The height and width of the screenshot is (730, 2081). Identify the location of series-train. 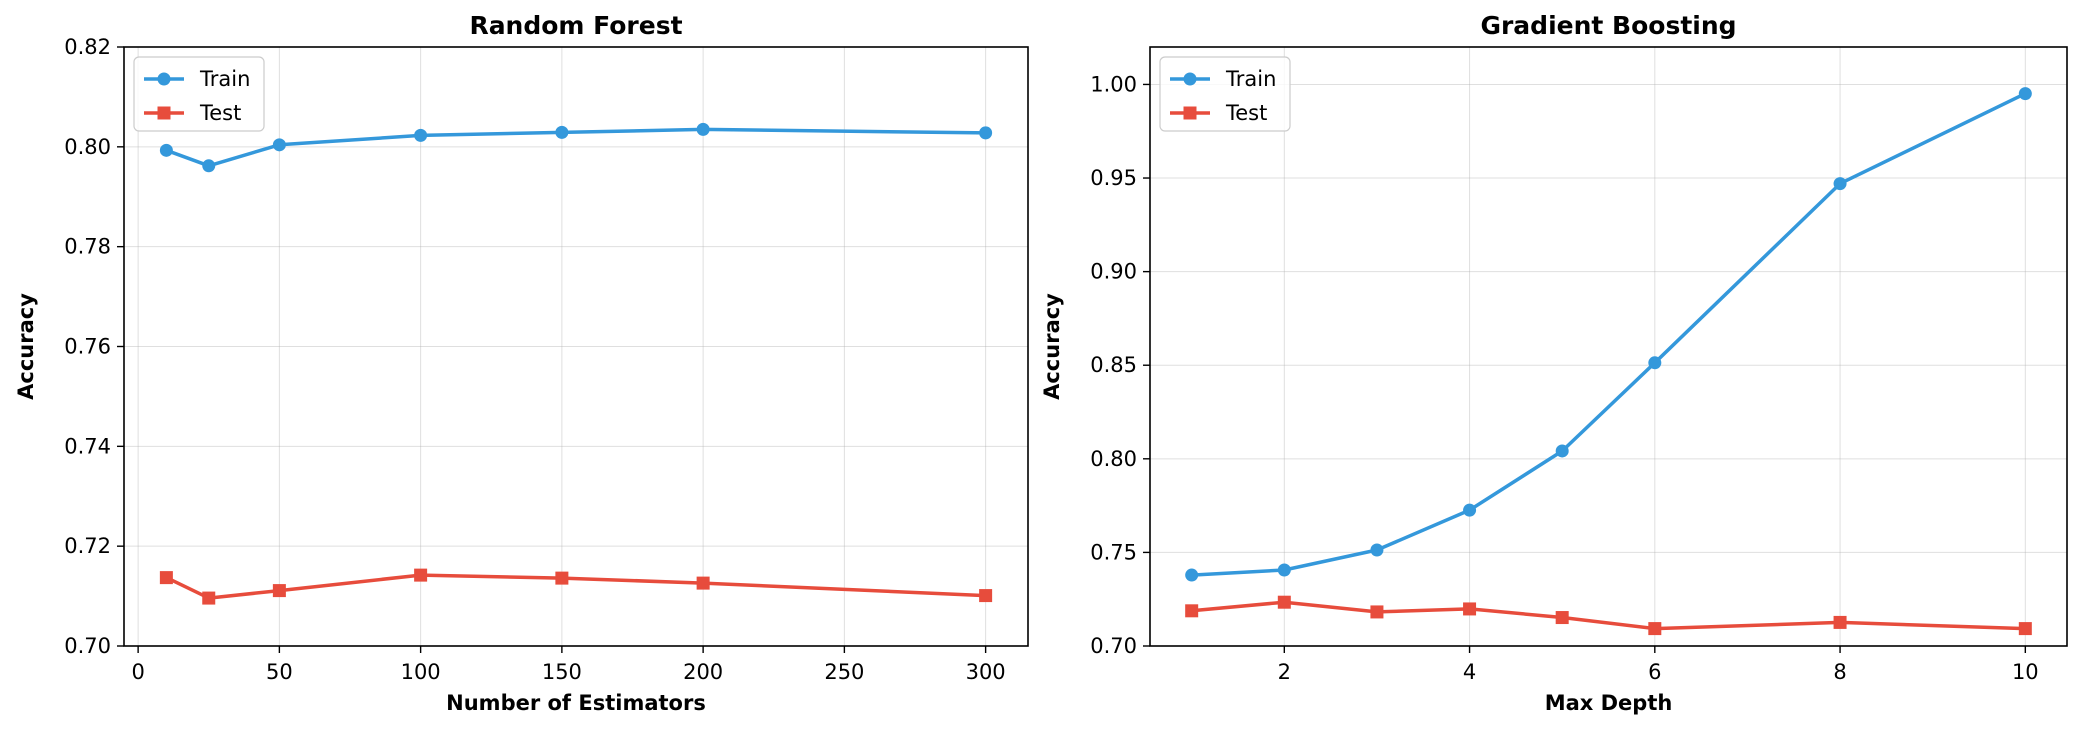
(576, 147).